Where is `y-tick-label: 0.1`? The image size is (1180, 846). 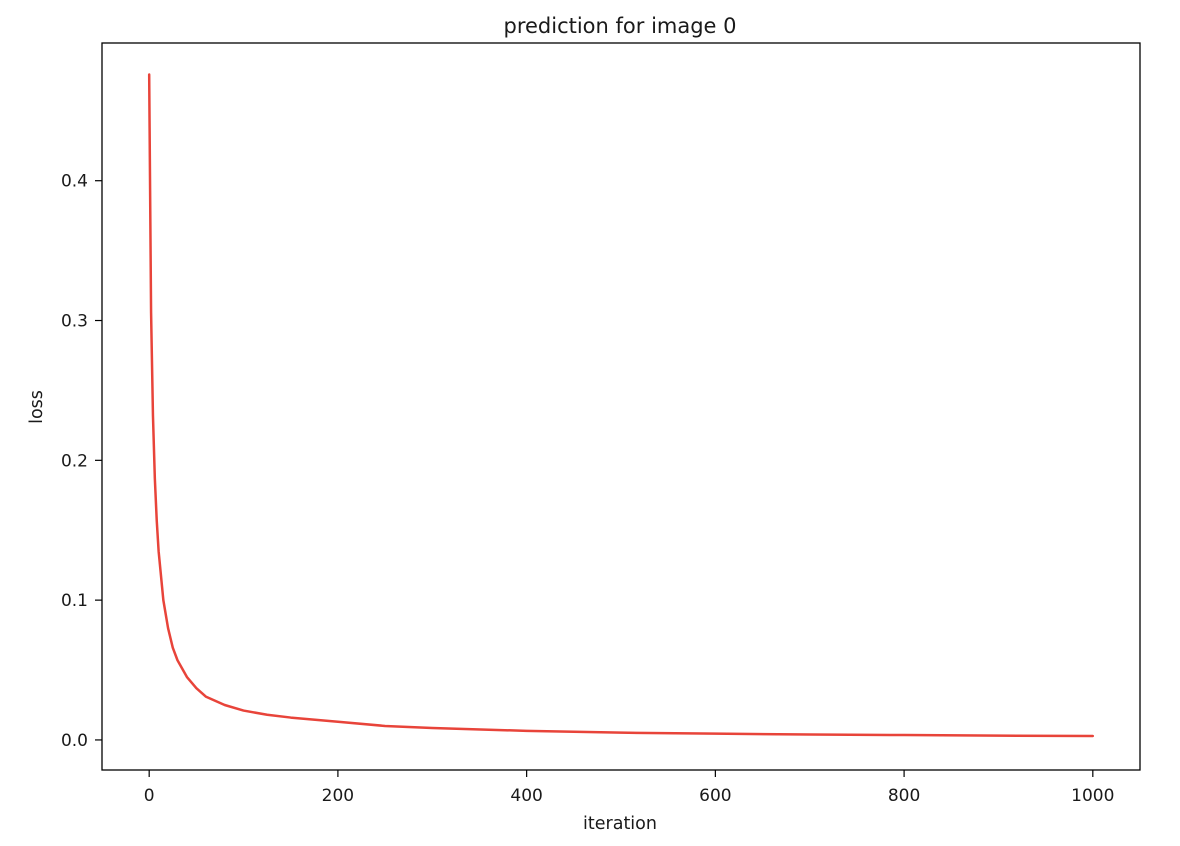
y-tick-label: 0.1 is located at coordinates (74, 601).